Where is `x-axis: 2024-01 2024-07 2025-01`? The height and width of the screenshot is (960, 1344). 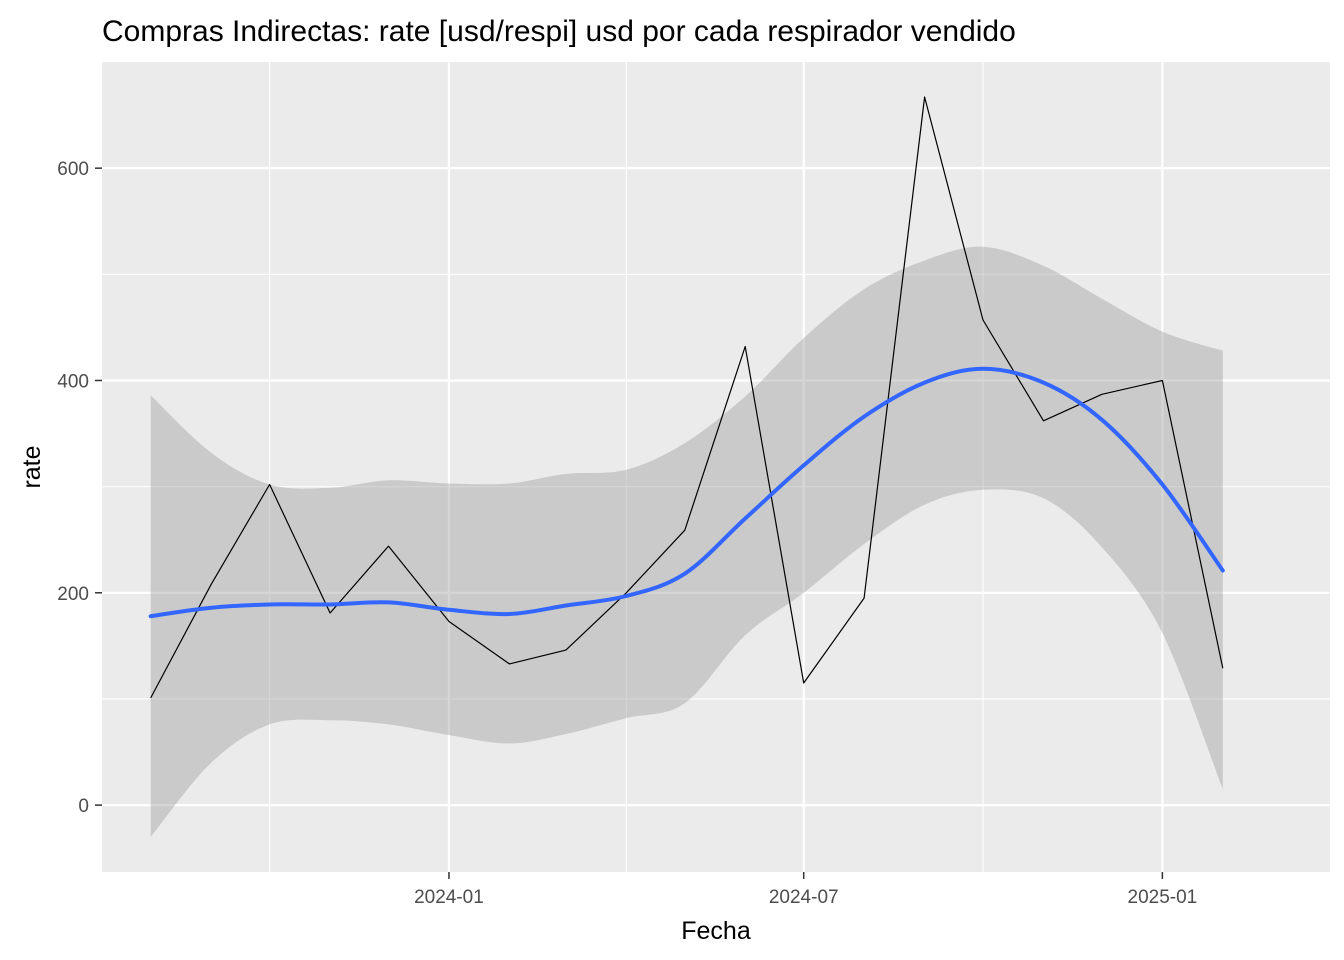
x-axis: 2024-01 2024-07 2025-01 is located at coordinates (805, 890).